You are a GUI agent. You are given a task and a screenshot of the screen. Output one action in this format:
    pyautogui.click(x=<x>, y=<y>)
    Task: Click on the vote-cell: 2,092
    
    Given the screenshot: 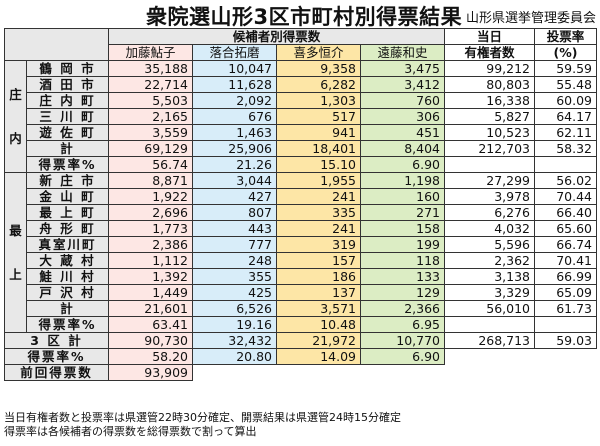 What is the action you would take?
    pyautogui.click(x=234, y=100)
    